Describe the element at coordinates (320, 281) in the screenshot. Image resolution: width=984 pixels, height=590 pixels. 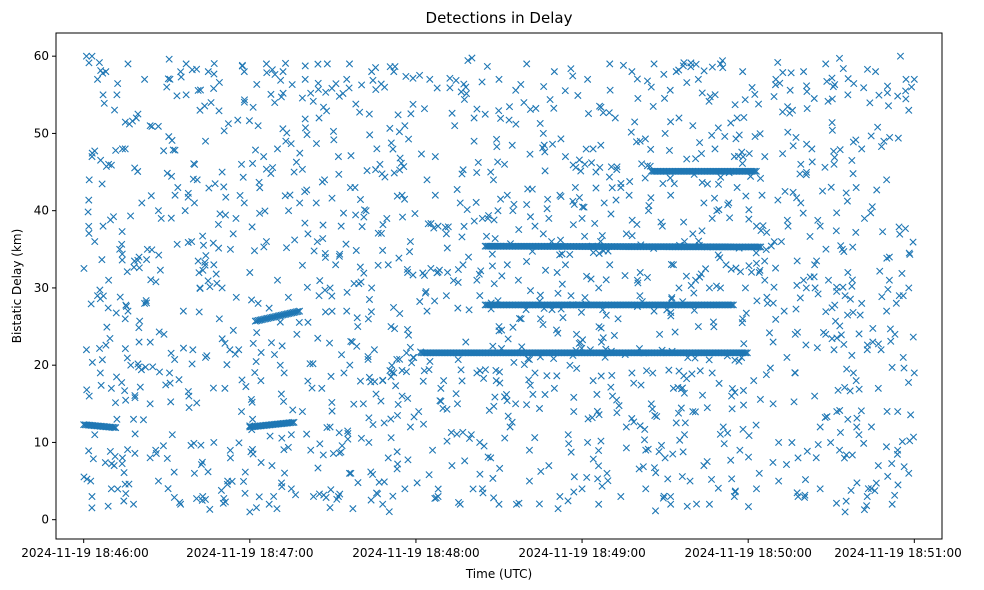
I see `data-point-2067` at that location.